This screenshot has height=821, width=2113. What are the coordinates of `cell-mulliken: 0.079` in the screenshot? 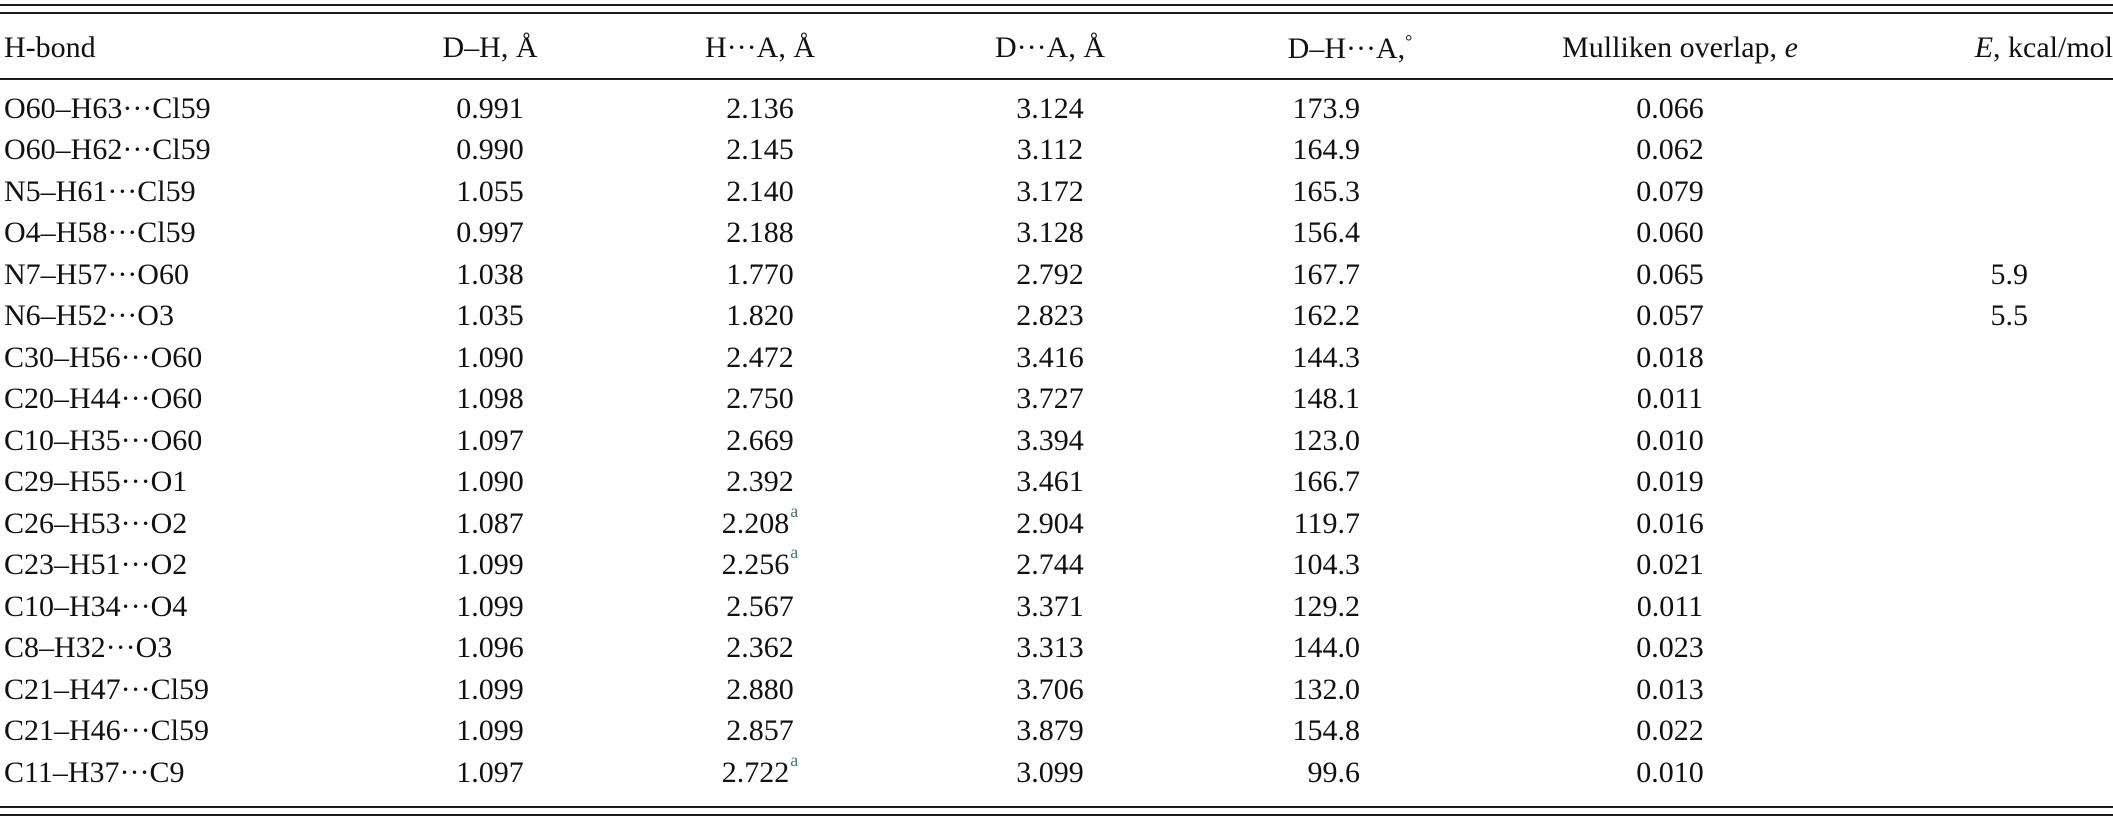 It's located at (1640, 192).